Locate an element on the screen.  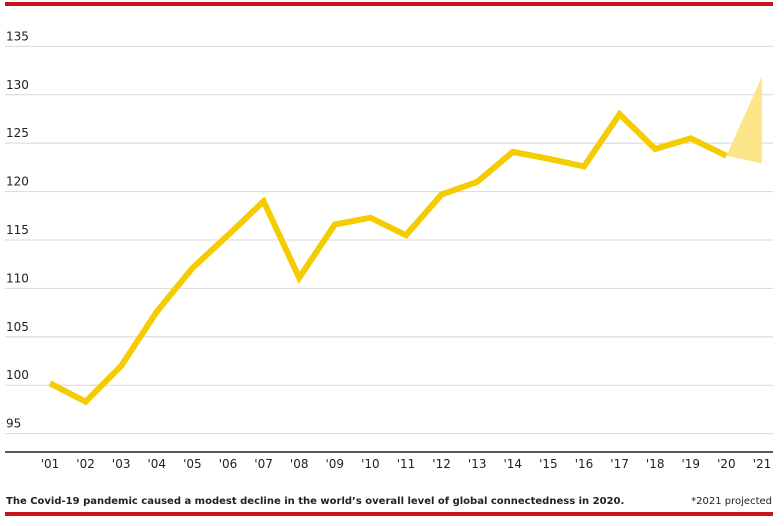
x-tick-label: '08 is located at coordinates (299, 464).